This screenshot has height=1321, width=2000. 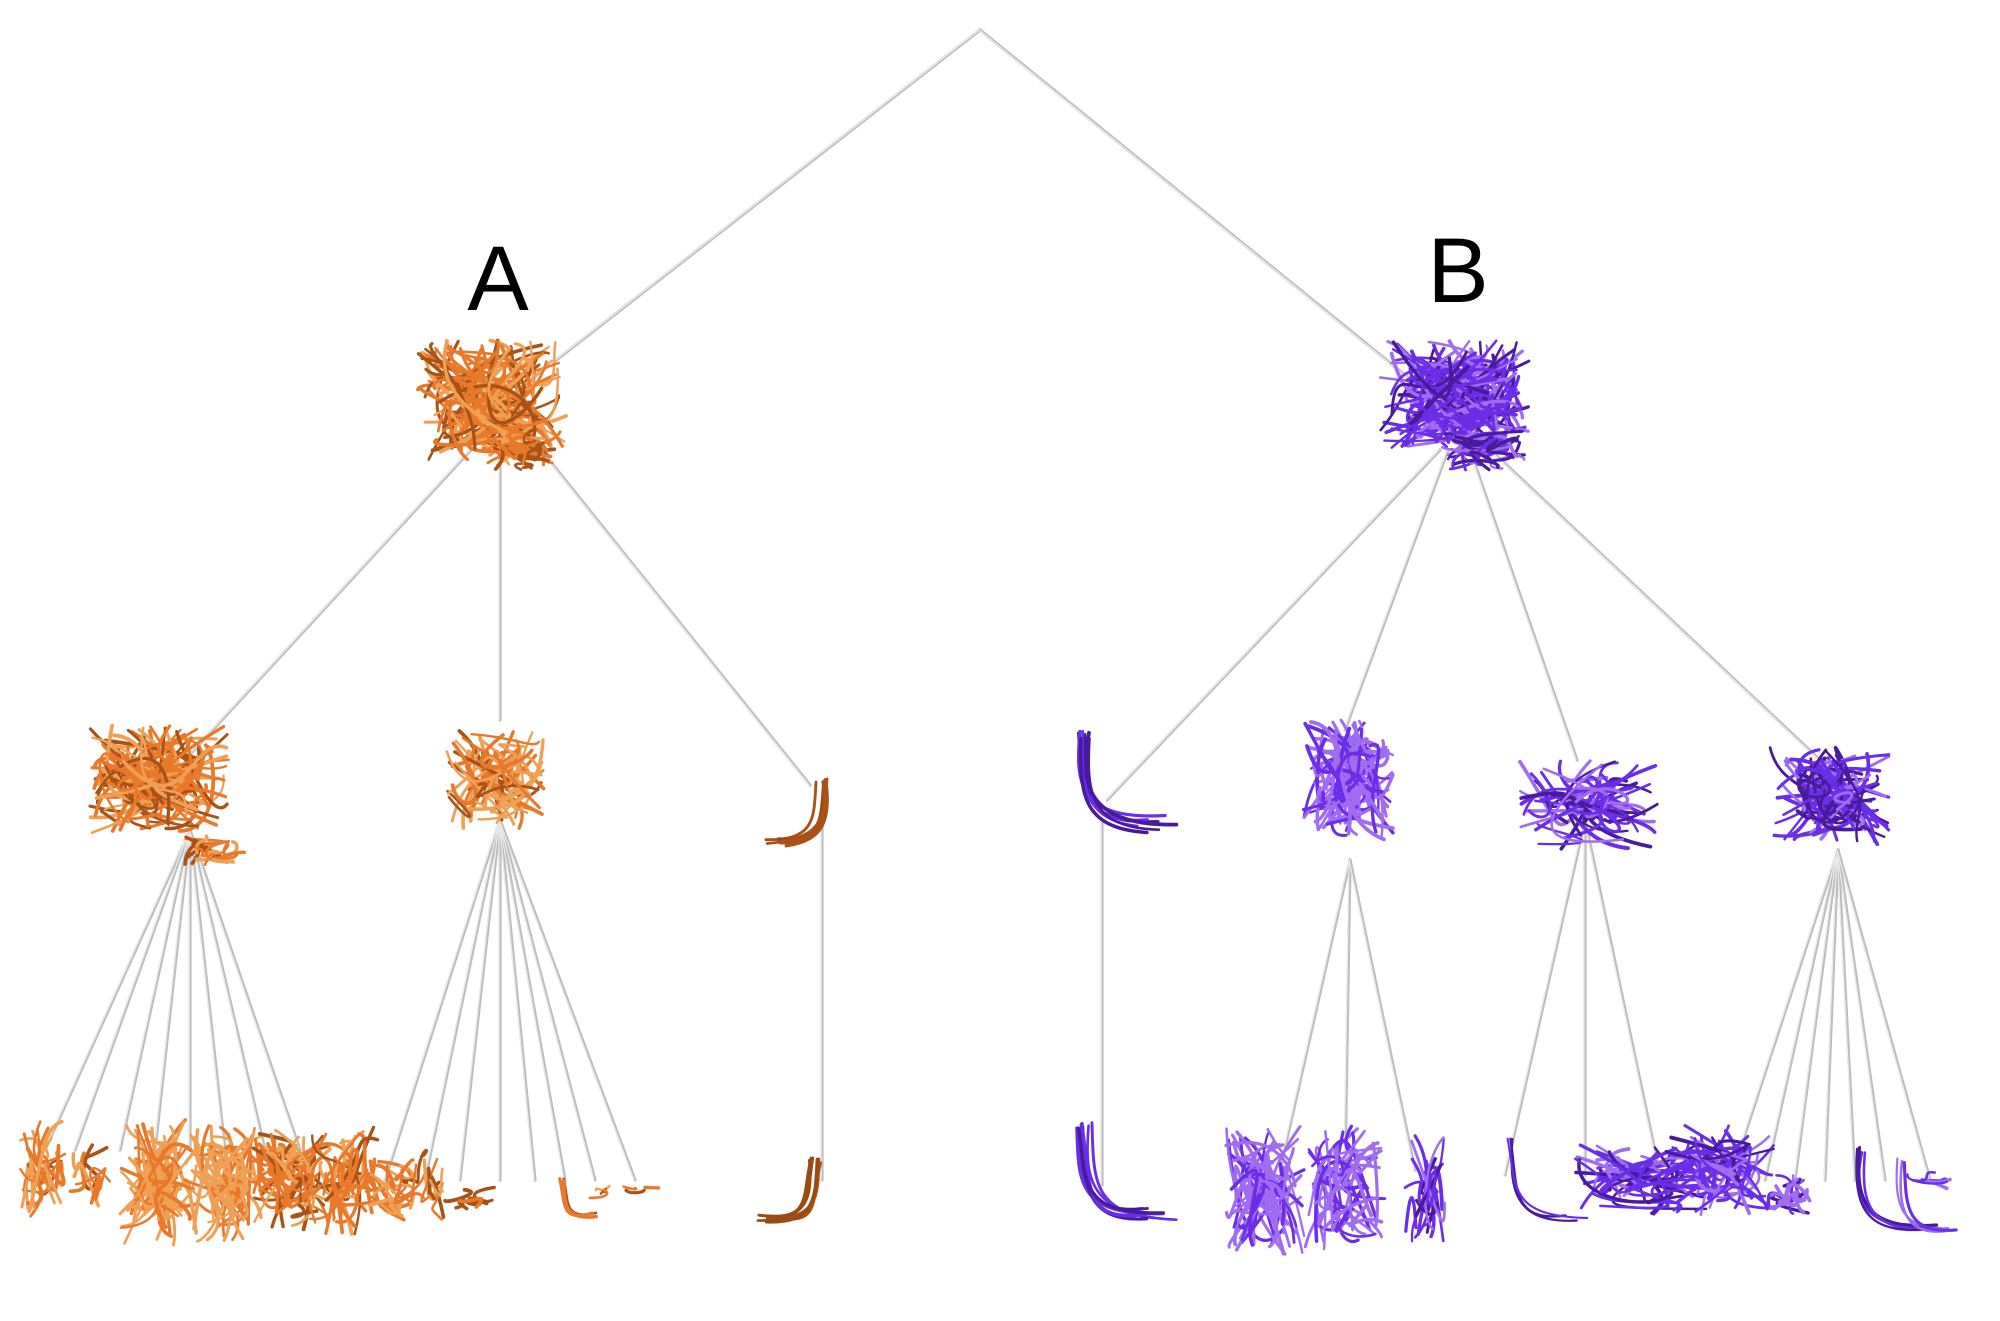 I want to click on bundle-a2, so click(x=495, y=779).